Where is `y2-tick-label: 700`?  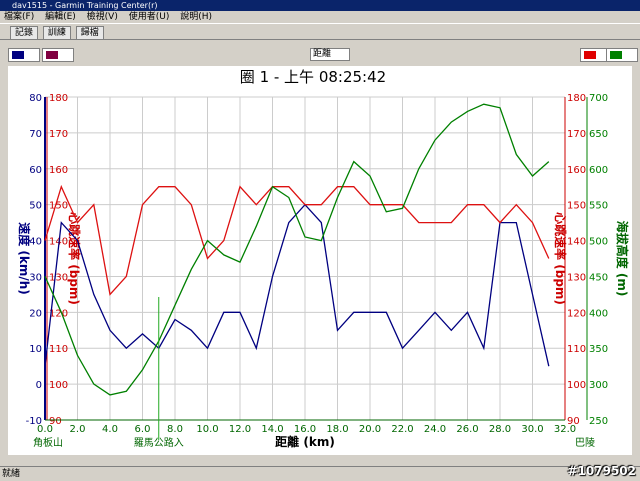
y2-tick-label: 700 is located at coordinates (598, 98).